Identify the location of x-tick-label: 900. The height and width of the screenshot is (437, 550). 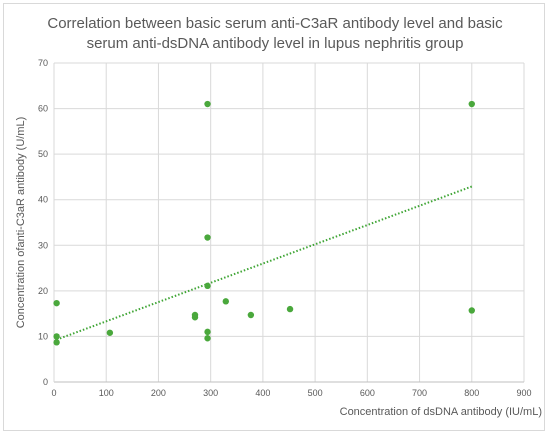
(523, 393).